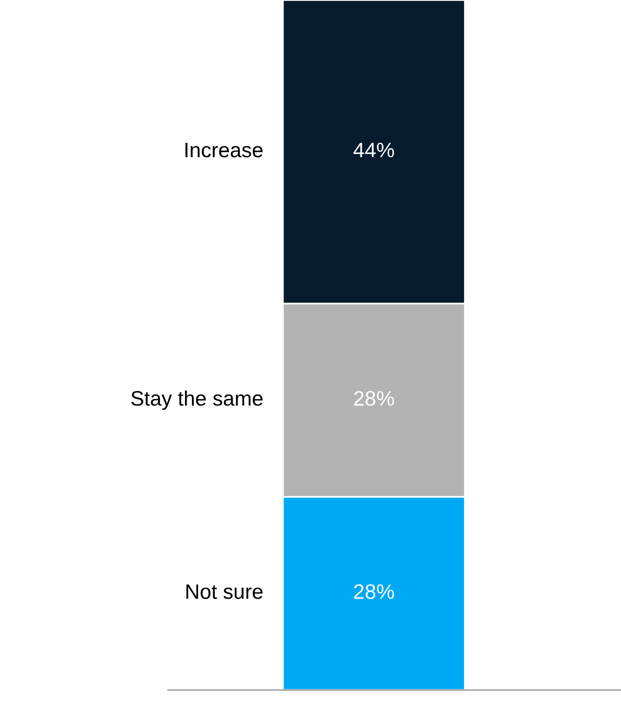 This screenshot has width=621, height=720. I want to click on series-label: Not sure, so click(224, 591).